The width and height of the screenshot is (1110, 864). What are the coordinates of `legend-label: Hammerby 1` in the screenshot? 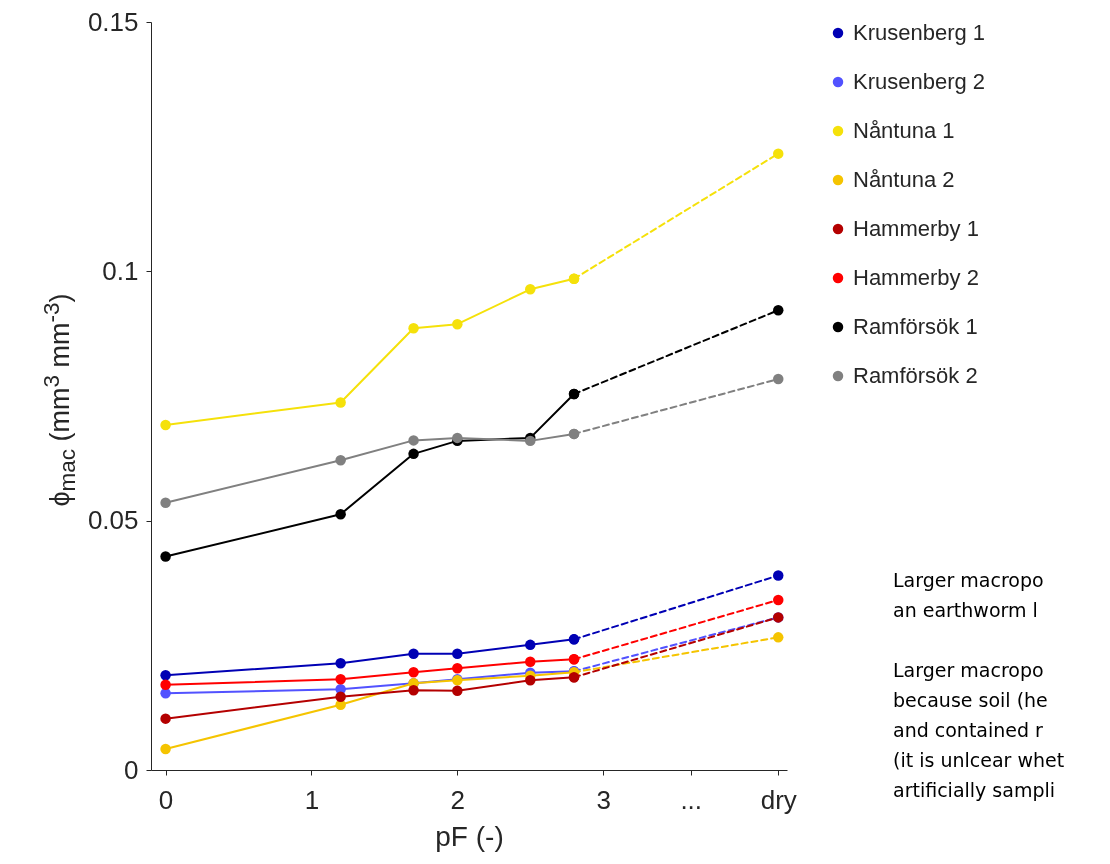 It's located at (916, 228).